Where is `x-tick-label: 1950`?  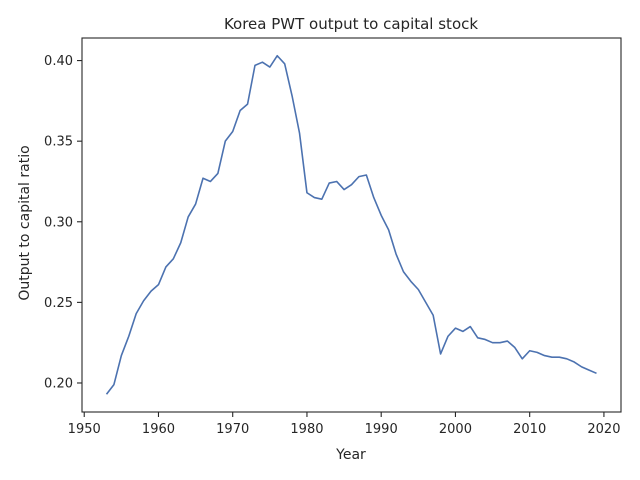
x-tick-label: 1950 is located at coordinates (84, 429).